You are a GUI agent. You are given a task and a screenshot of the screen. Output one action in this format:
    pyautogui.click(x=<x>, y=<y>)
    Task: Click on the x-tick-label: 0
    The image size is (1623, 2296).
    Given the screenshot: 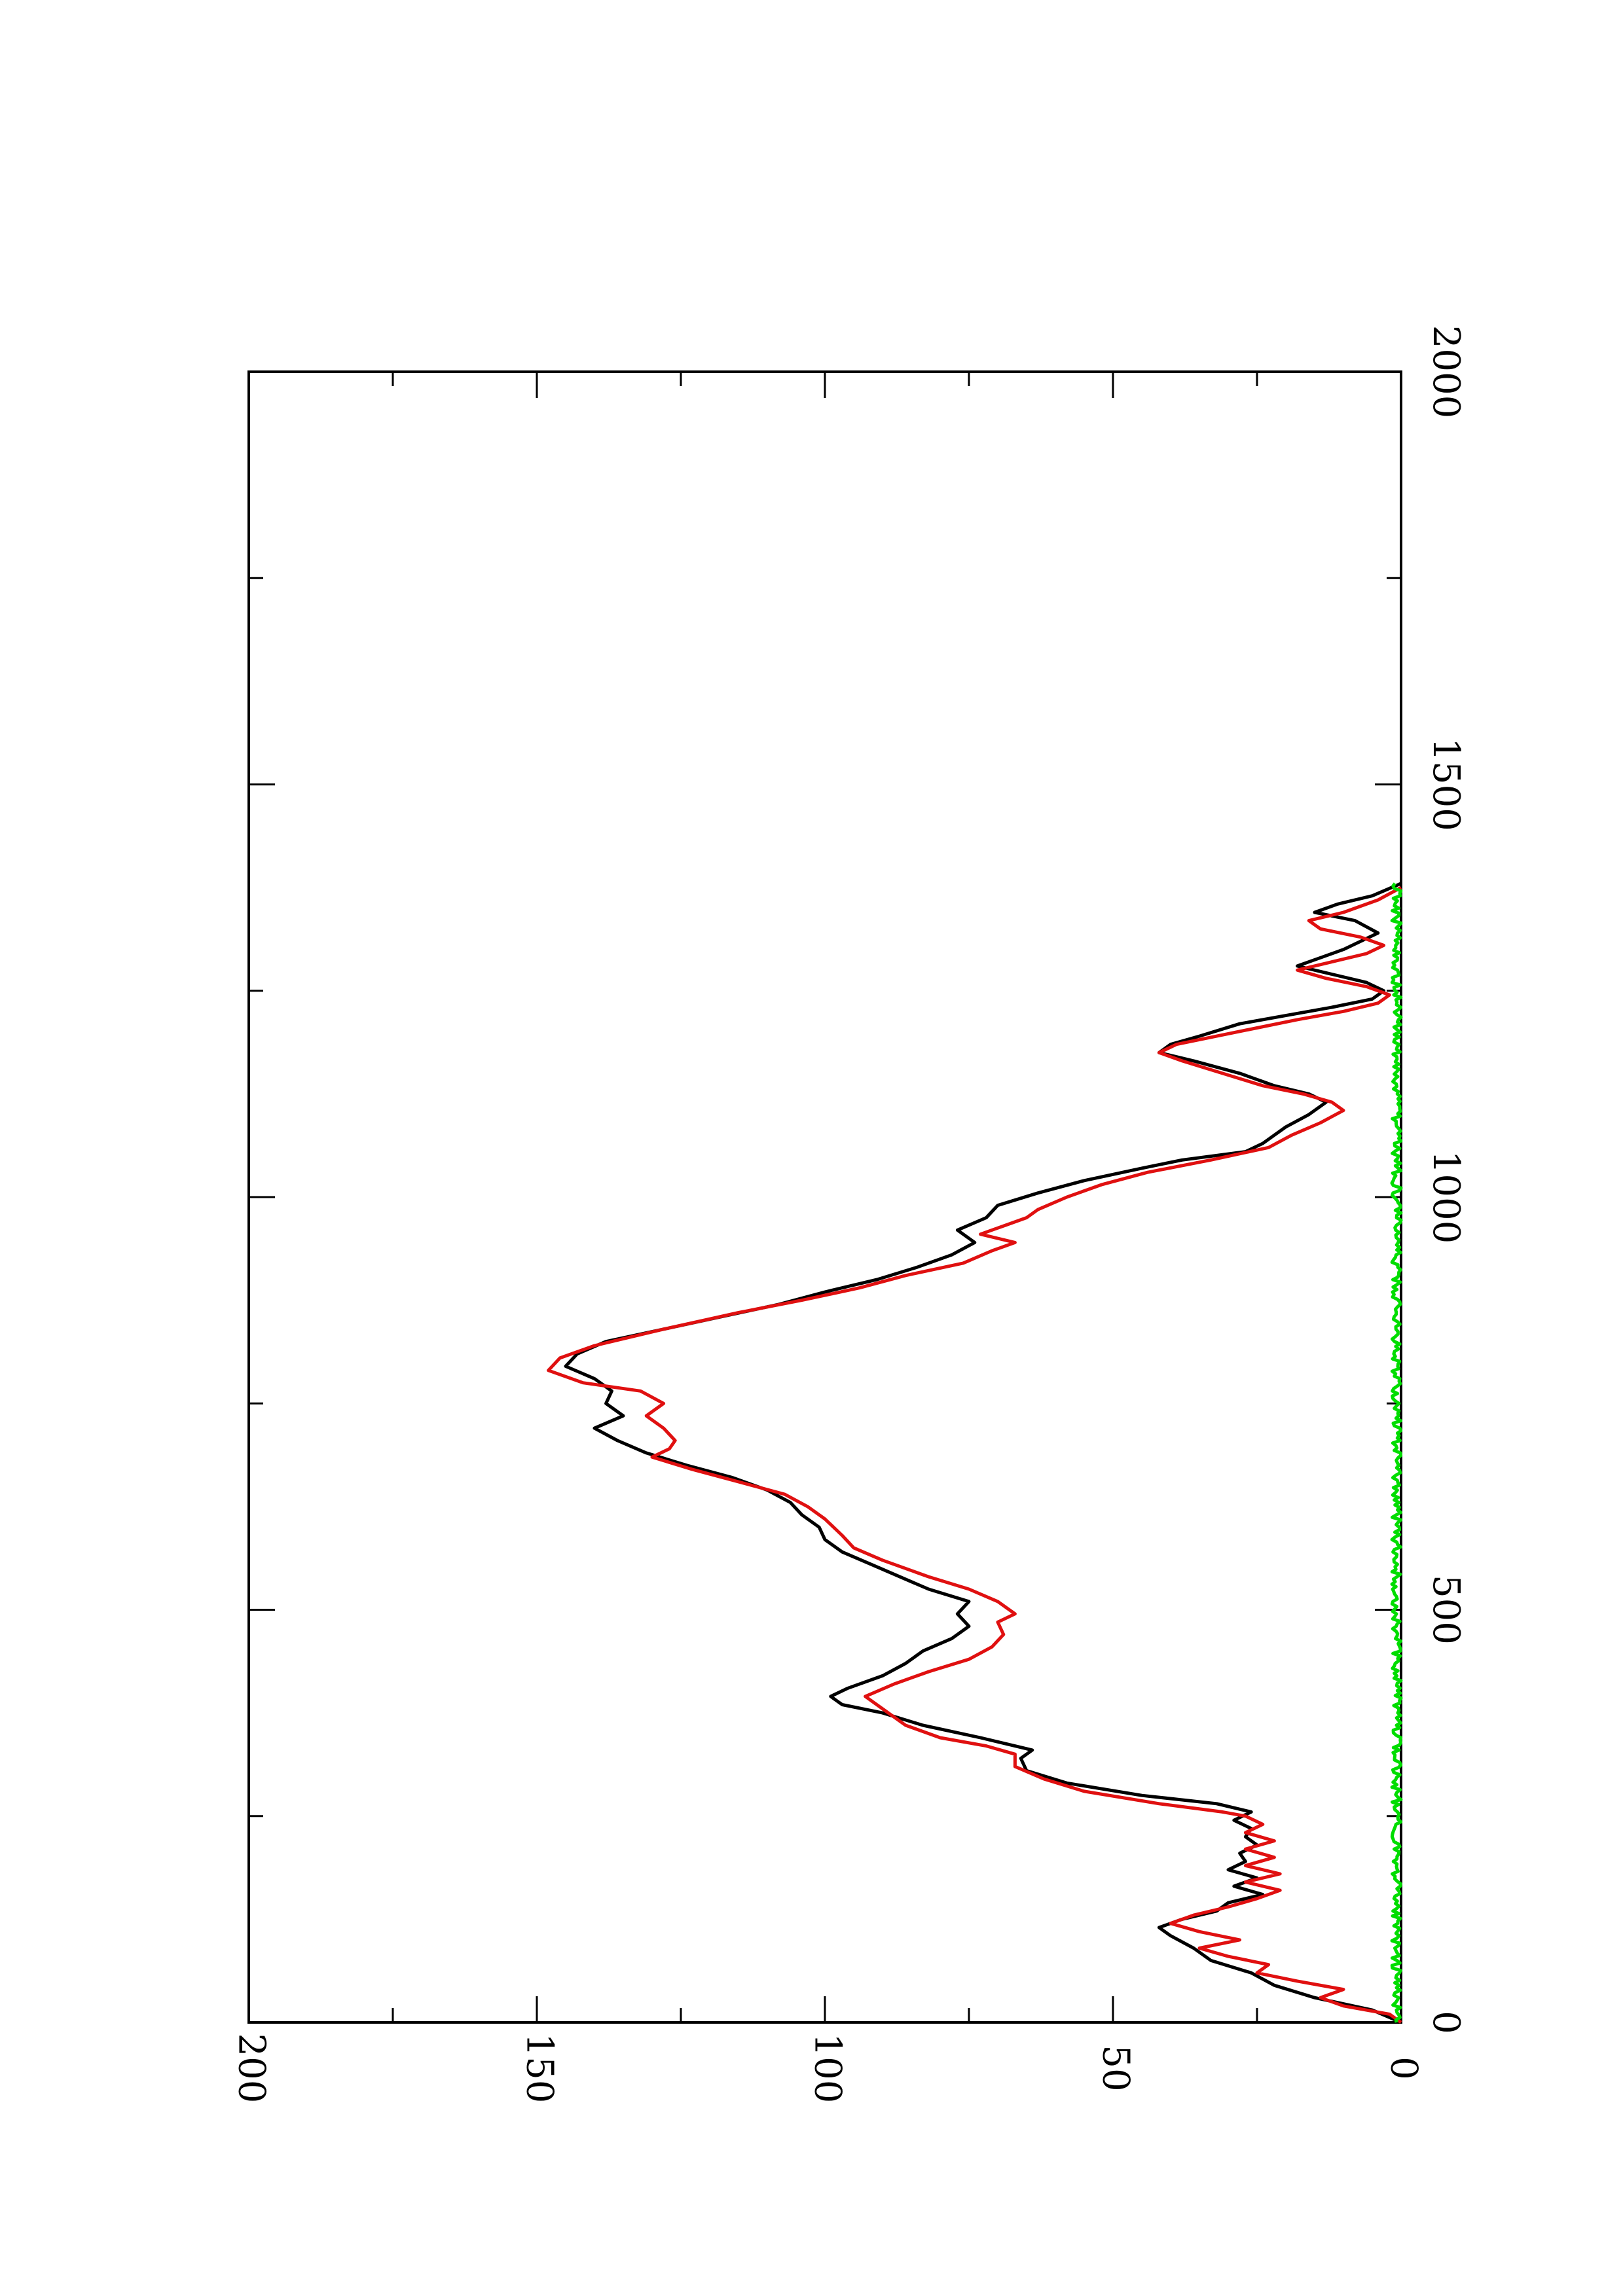 What is the action you would take?
    pyautogui.click(x=1446, y=2022)
    